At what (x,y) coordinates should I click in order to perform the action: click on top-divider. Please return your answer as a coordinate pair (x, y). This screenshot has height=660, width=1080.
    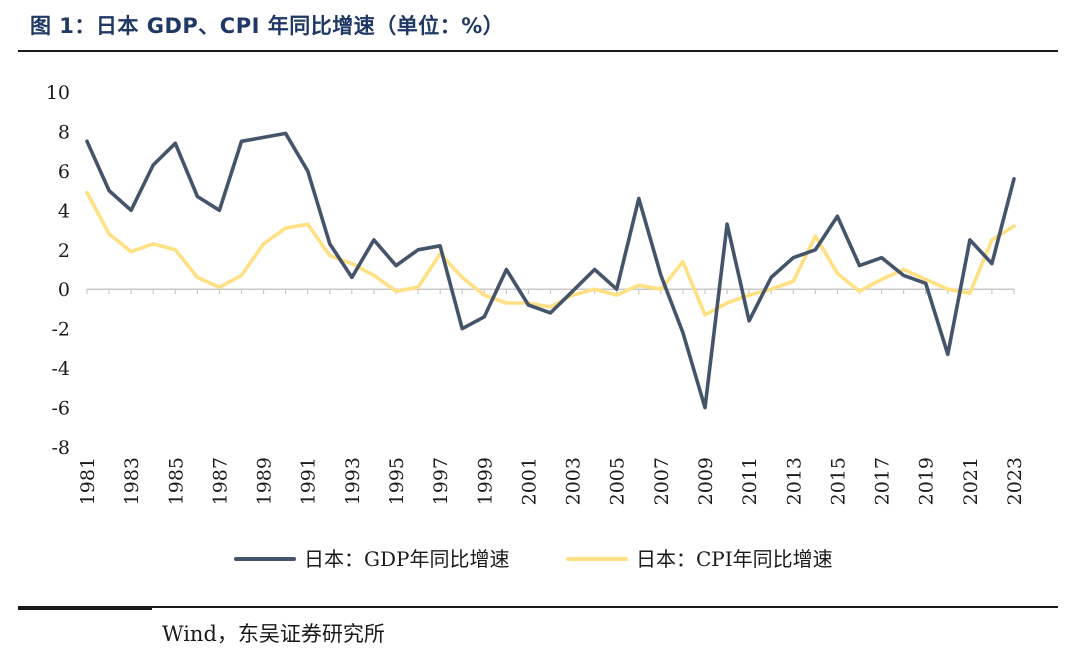
    Looking at the image, I should click on (538, 51).